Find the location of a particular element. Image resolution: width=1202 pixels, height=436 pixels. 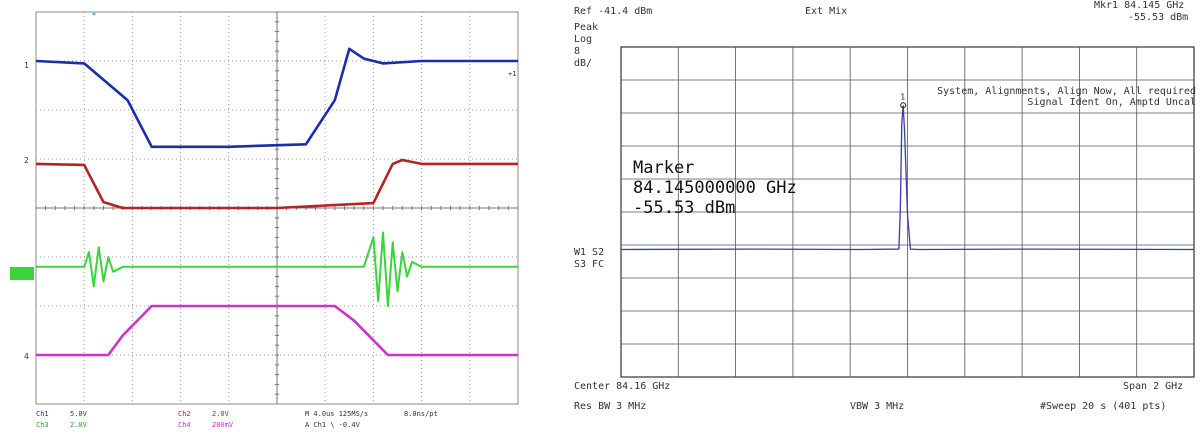

system-message-line2: Signal Ident On, Amptd Uncal is located at coordinates (1111, 102).